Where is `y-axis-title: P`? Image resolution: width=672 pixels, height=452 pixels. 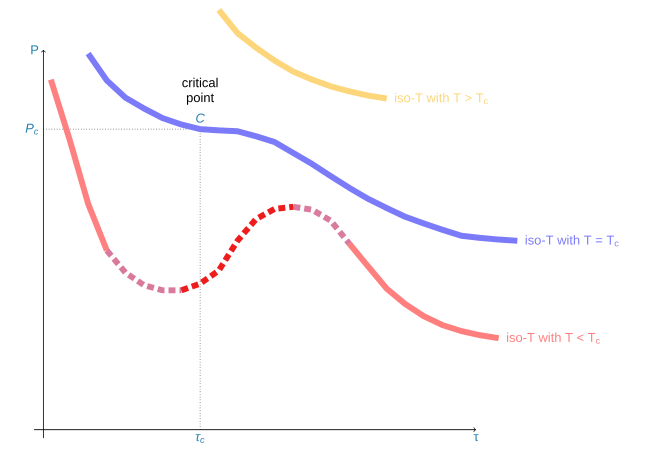 y-axis-title: P is located at coordinates (34, 50).